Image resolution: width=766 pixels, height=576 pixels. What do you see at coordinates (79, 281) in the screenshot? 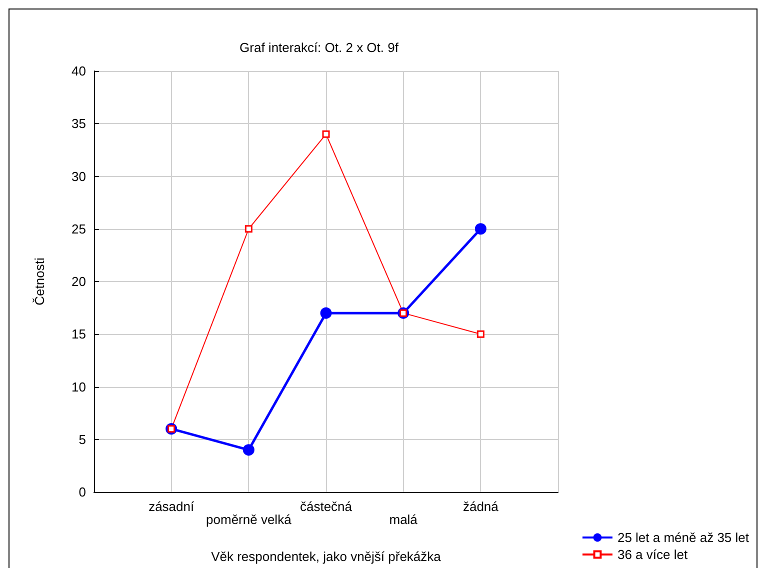
I see `y-tick-label: 20` at bounding box center [79, 281].